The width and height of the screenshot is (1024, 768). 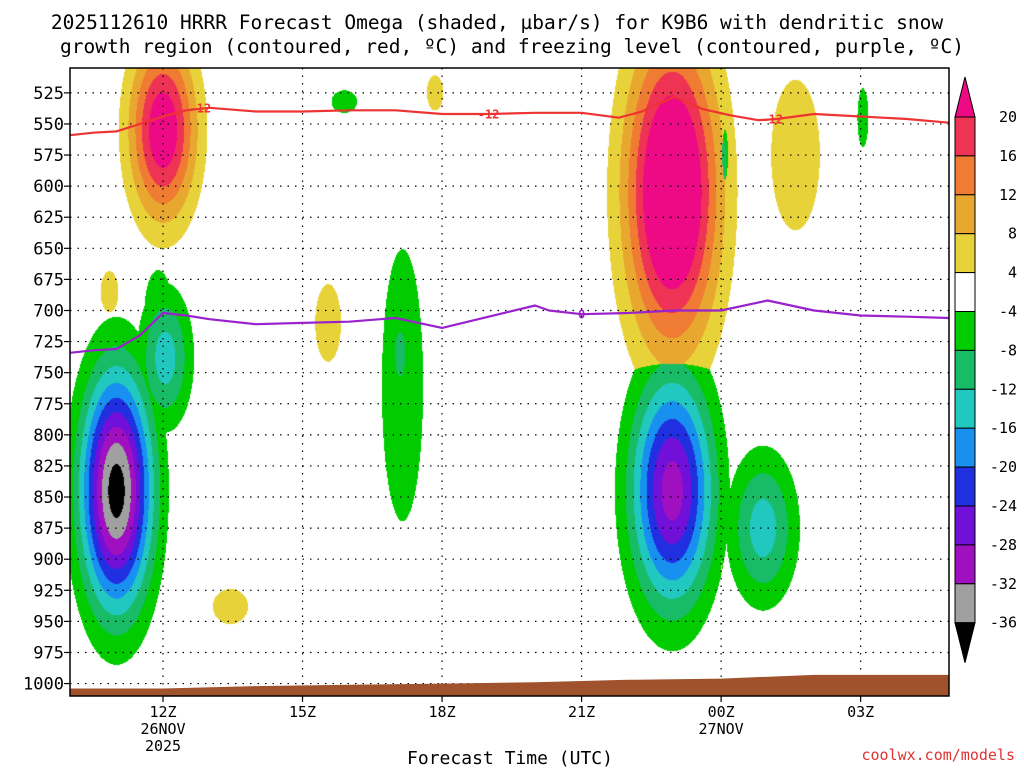 I want to click on y-tick-label: 925, so click(x=48, y=591).